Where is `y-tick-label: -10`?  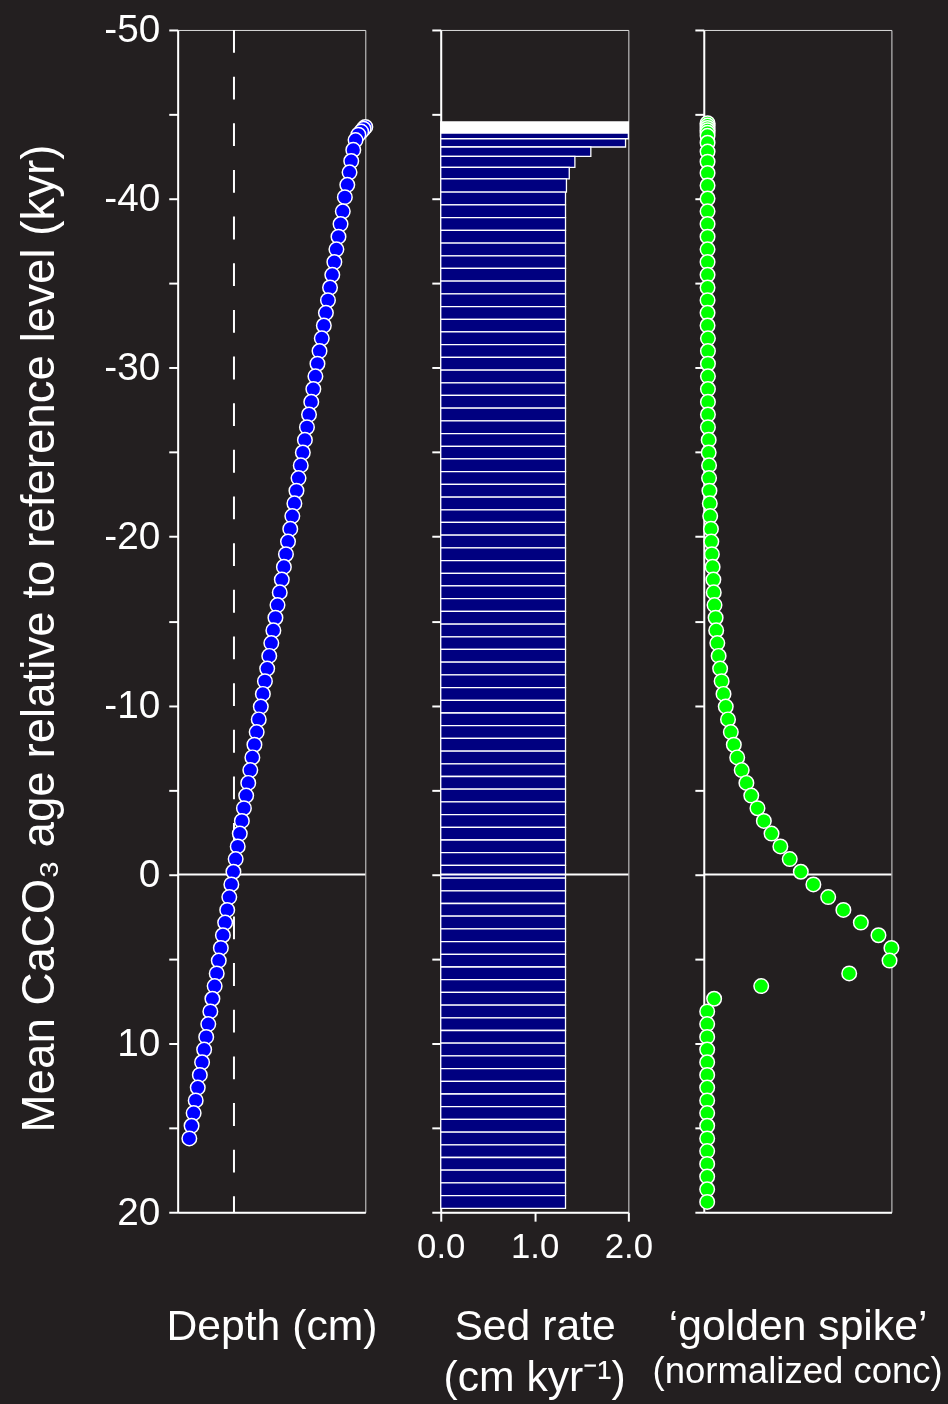 y-tick-label: -10 is located at coordinates (132, 704).